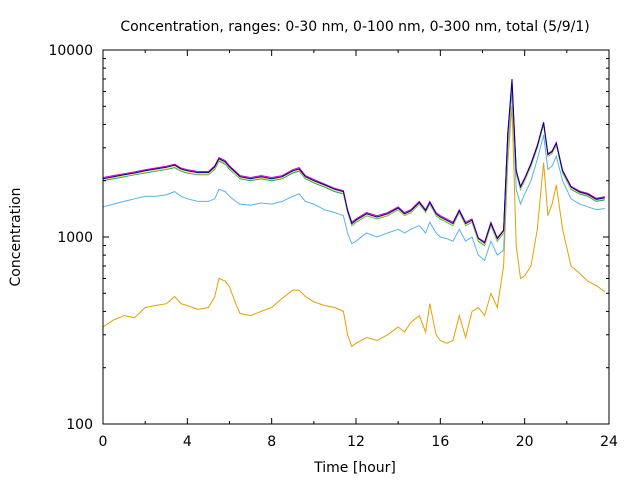  I want to click on x-tick-label: 20, so click(525, 442).